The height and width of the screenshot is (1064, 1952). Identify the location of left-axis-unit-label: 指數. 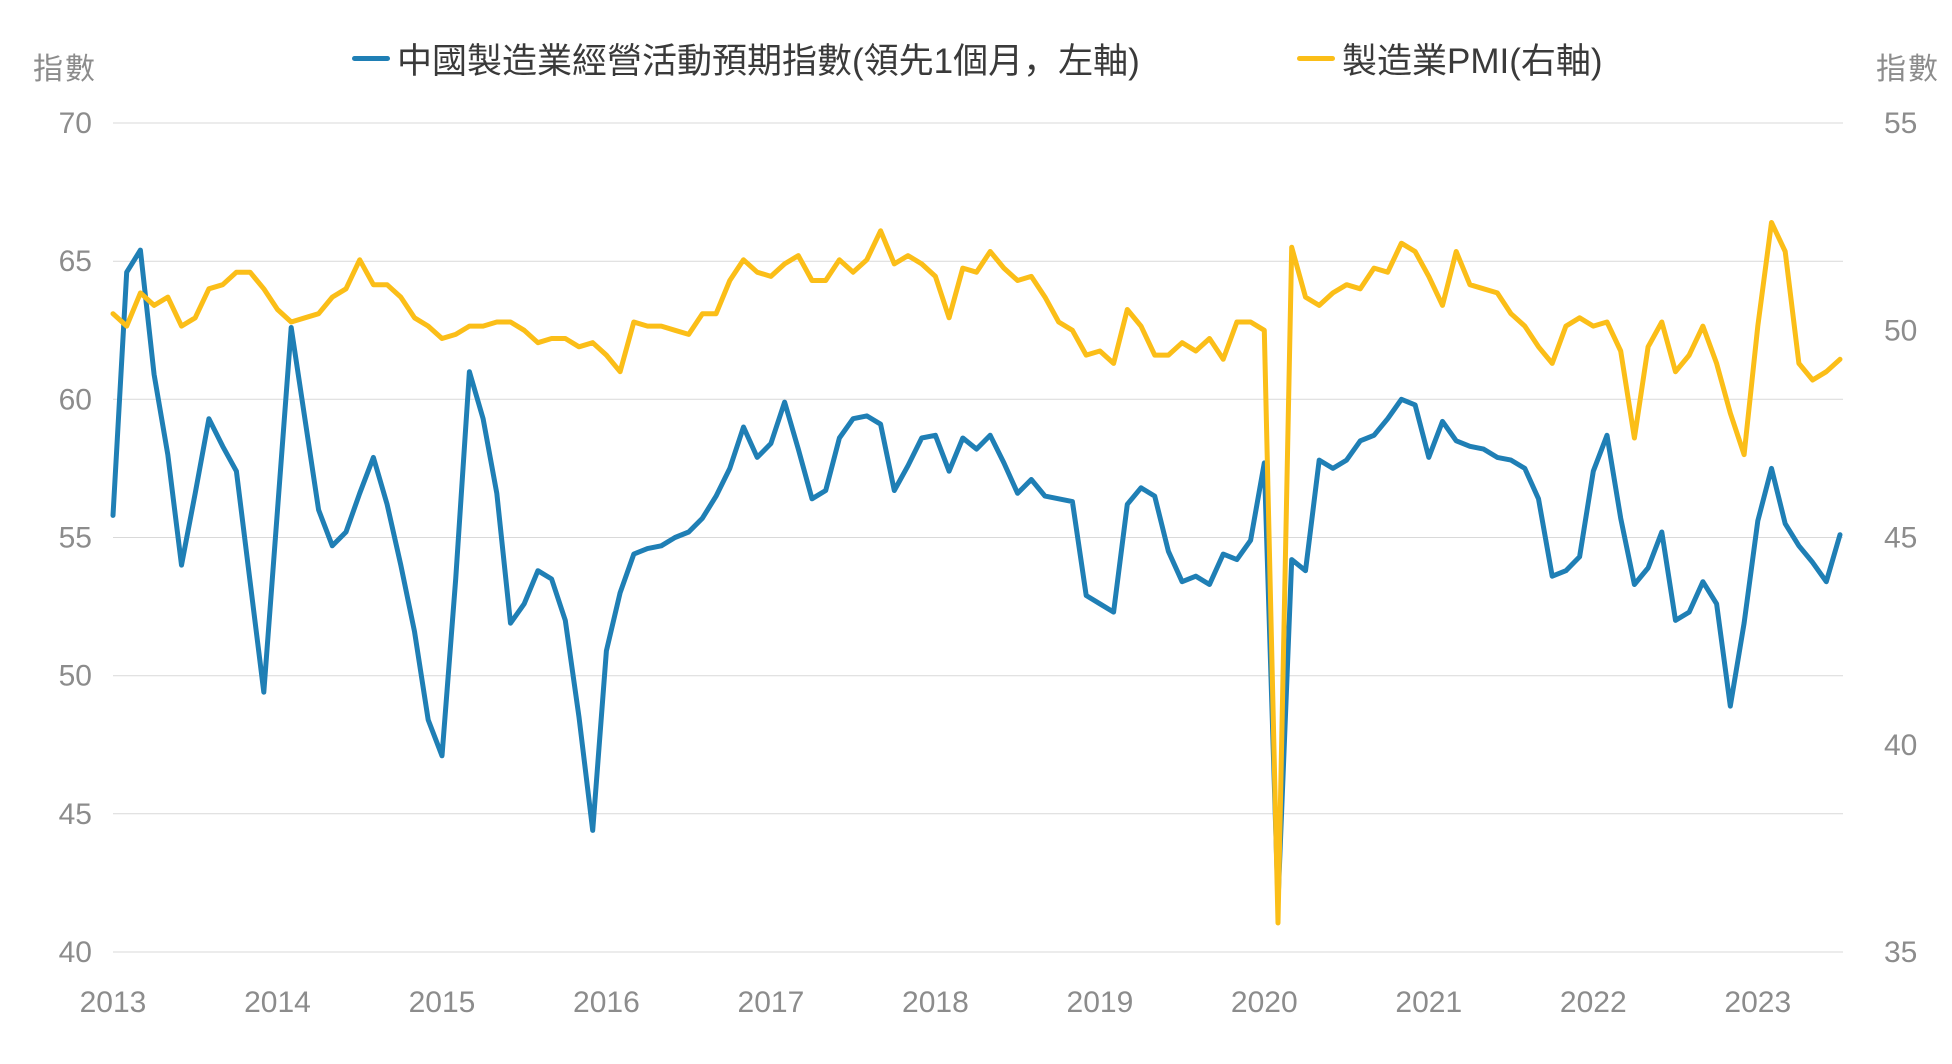
(65, 69).